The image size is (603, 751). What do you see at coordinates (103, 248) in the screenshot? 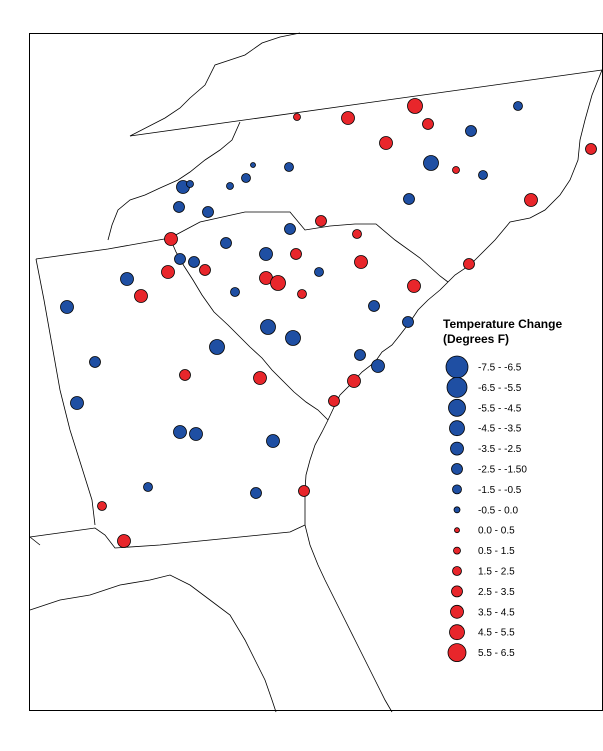
I see `tn-ga-border` at bounding box center [103, 248].